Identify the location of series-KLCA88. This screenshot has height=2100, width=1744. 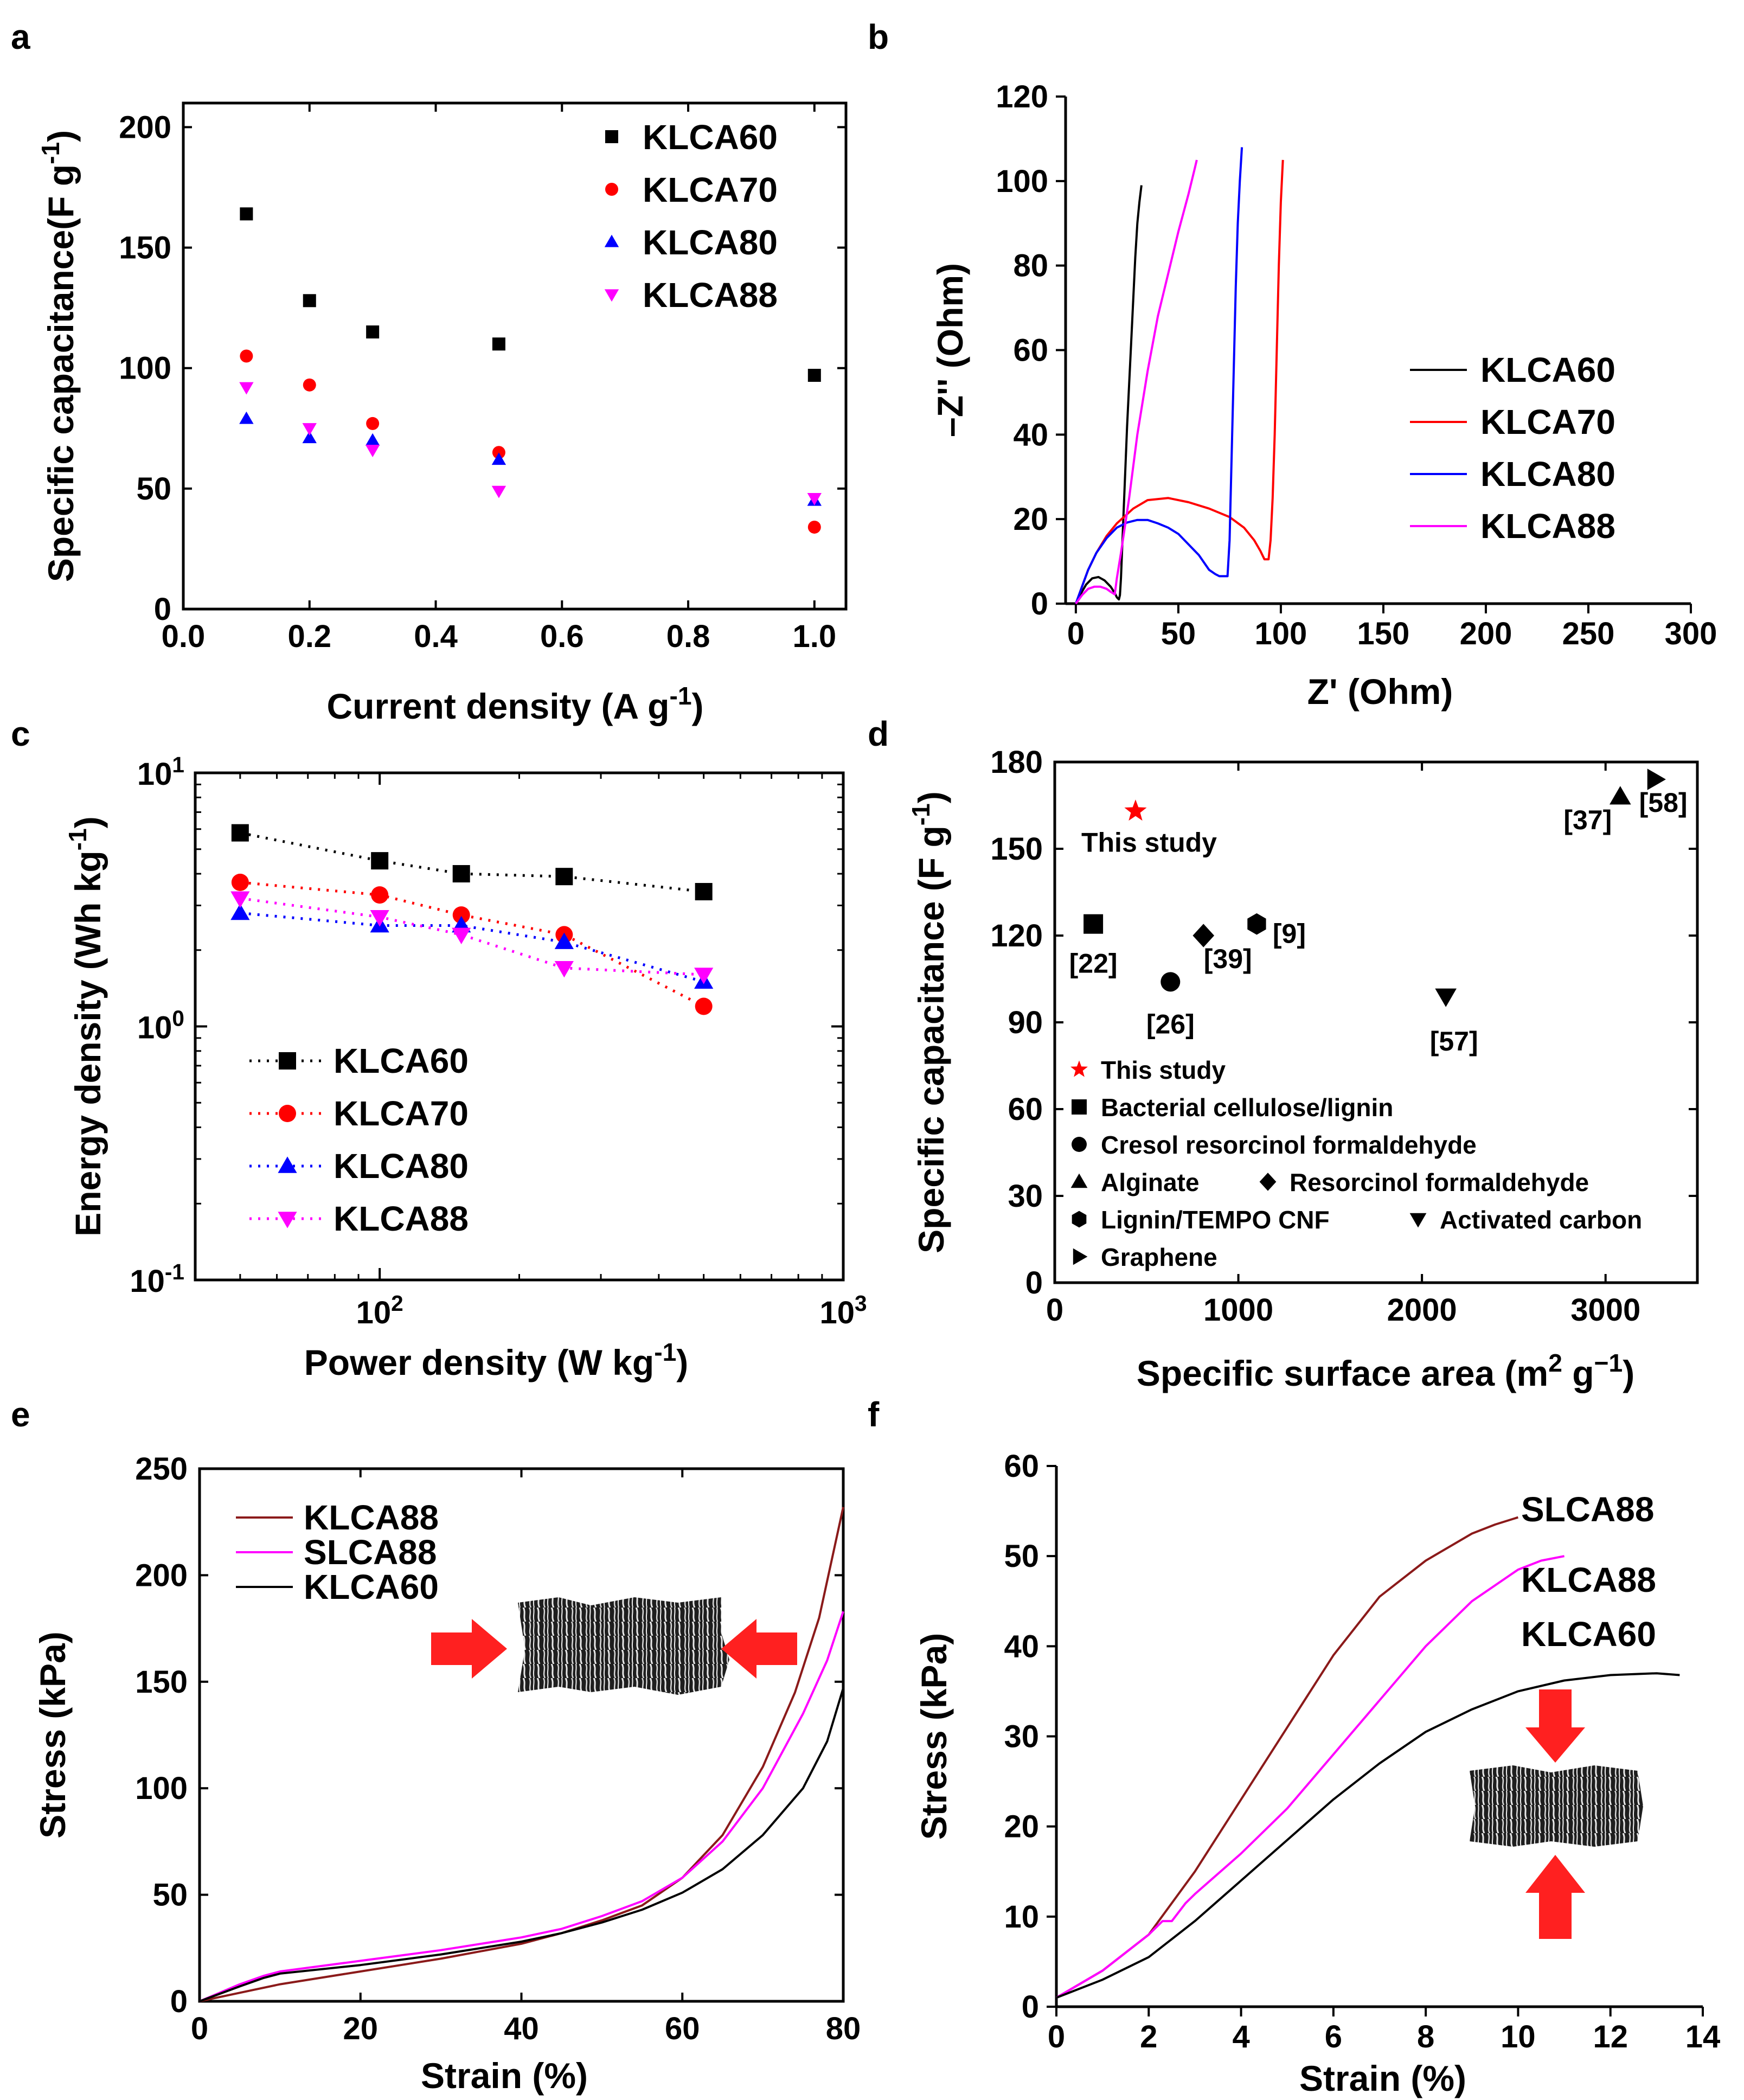
(521, 1755).